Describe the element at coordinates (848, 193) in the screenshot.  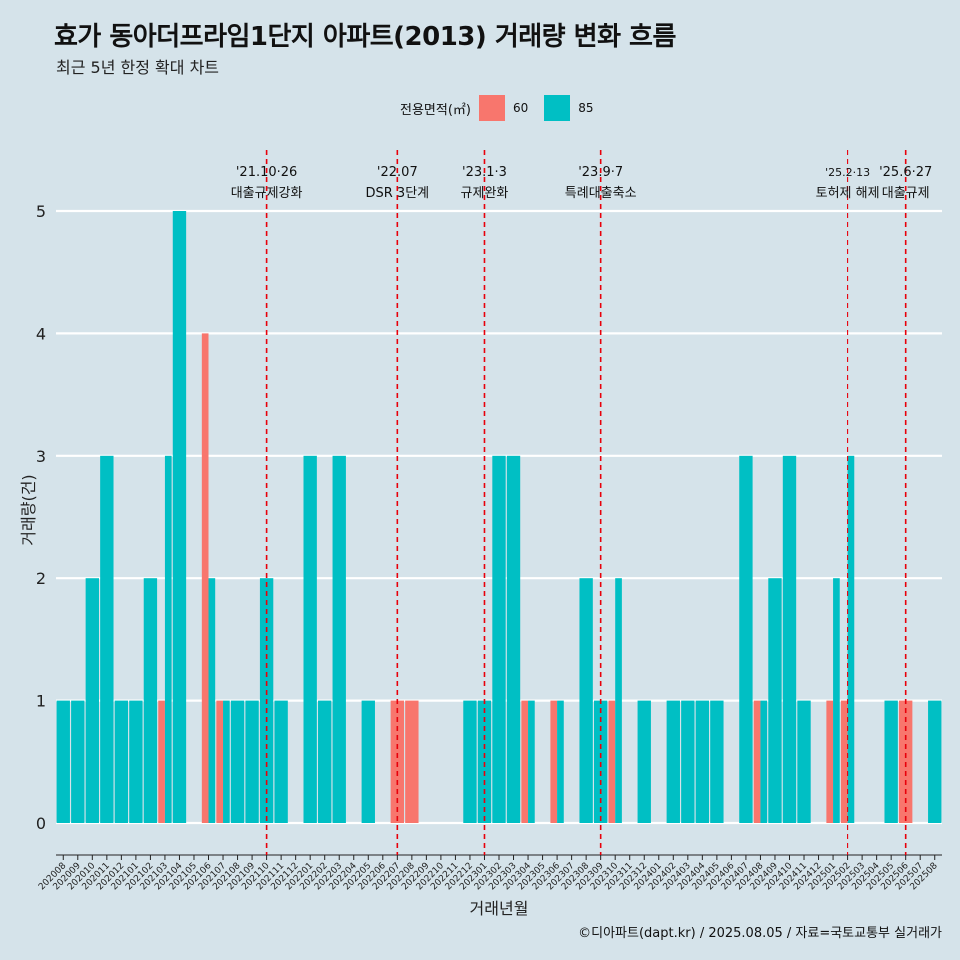
I see `event-label: 토허제 해제` at that location.